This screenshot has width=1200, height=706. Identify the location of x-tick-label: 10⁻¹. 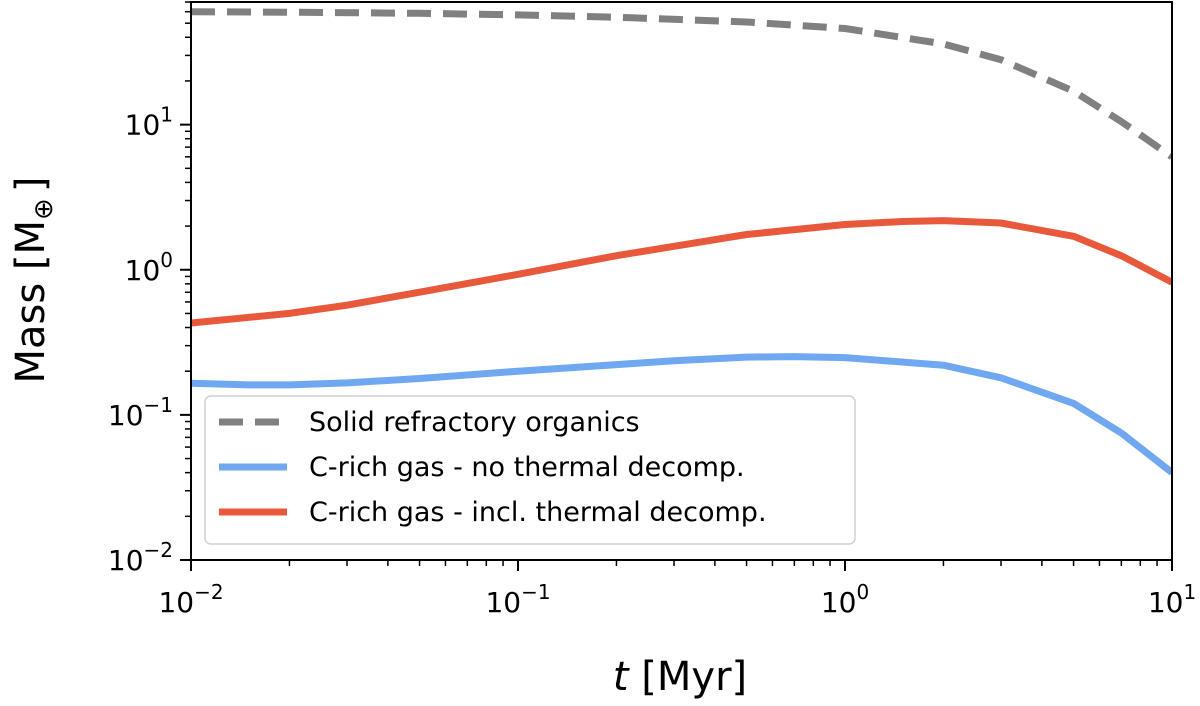
(517, 599).